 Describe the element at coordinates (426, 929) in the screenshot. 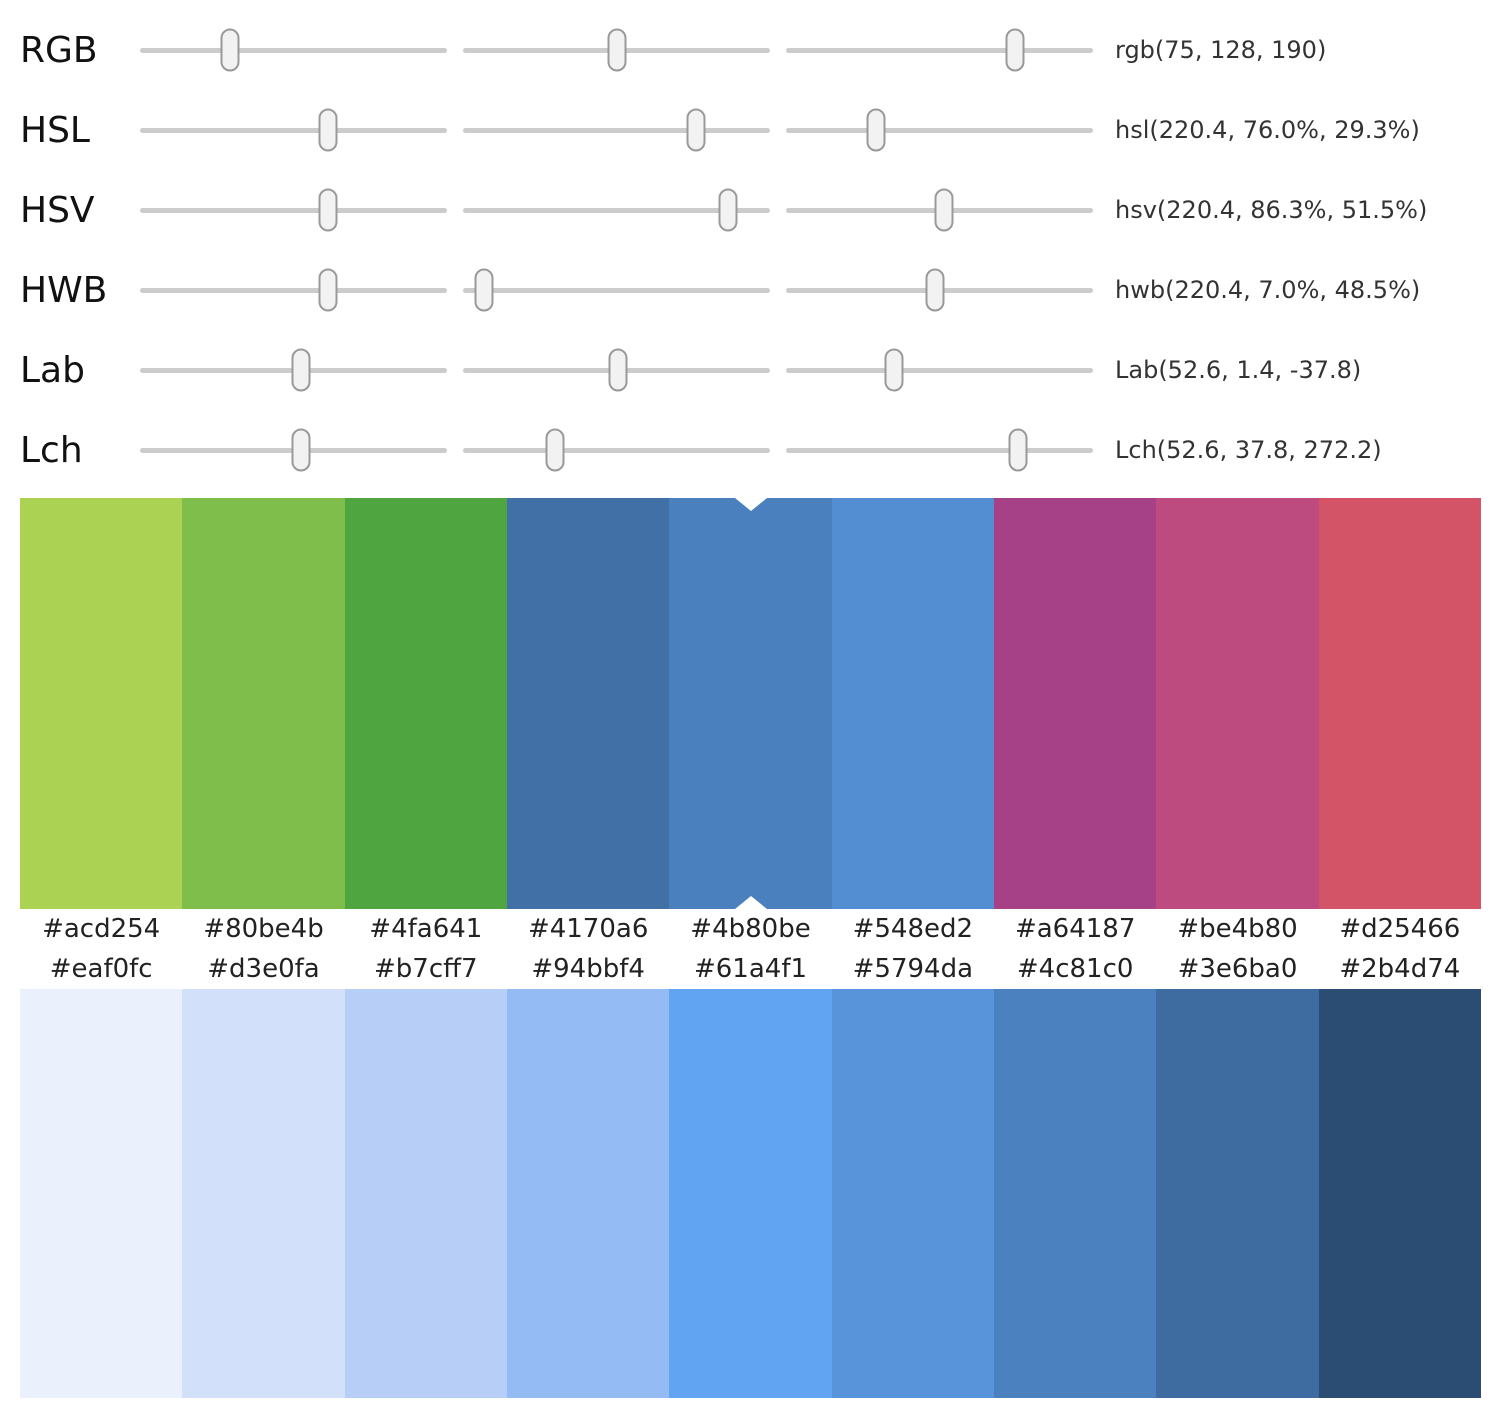

I see `hex-label: #4fa641` at that location.